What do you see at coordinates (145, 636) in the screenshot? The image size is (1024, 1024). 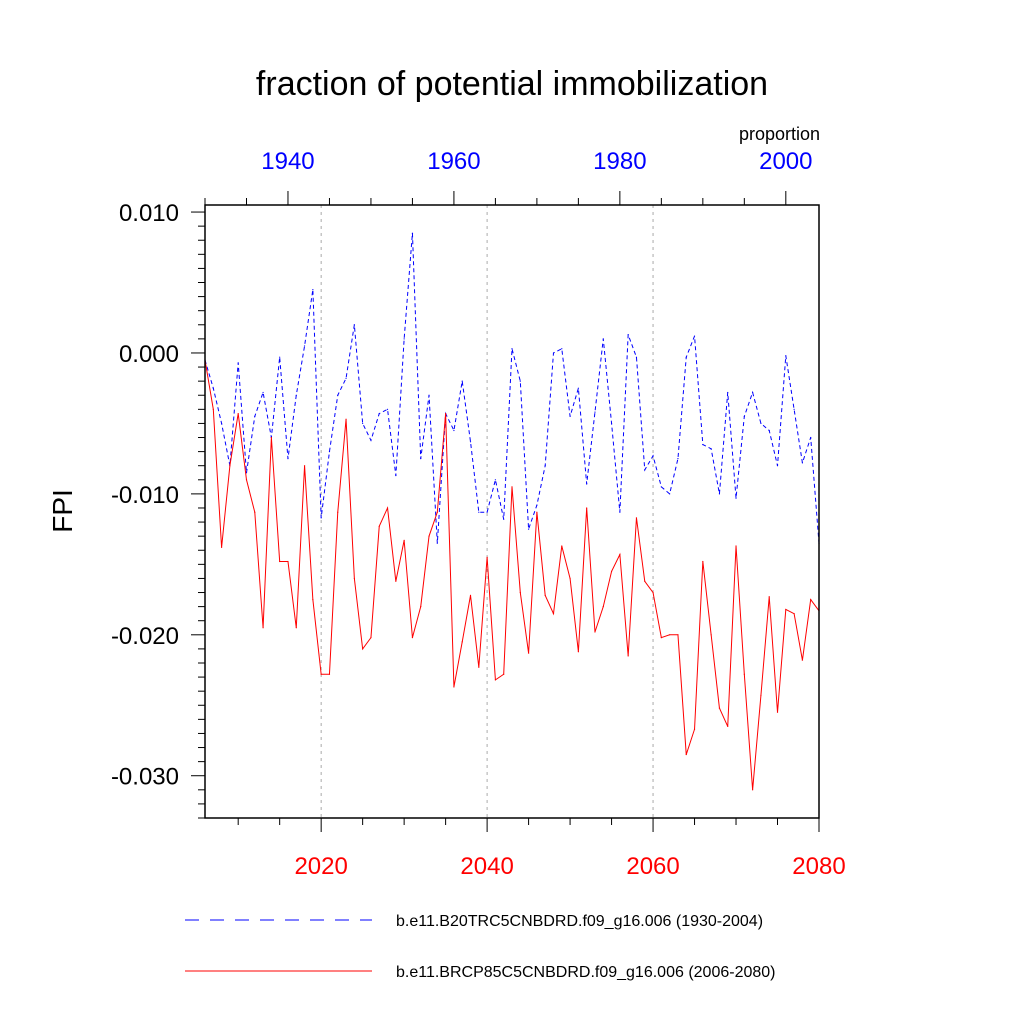 I see `y-tick-label: -0.020` at bounding box center [145, 636].